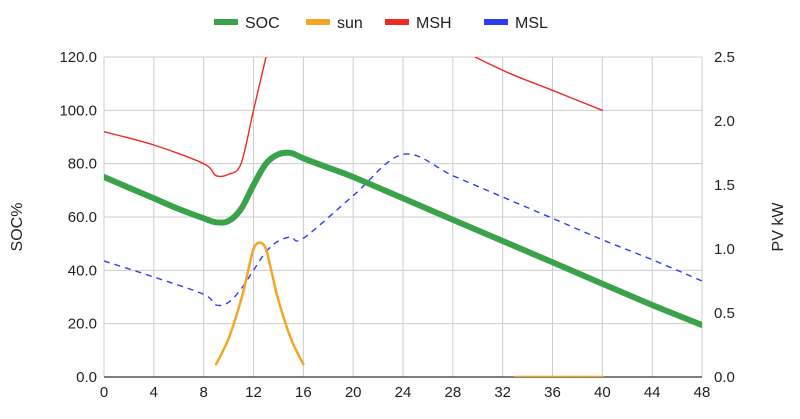  Describe the element at coordinates (154, 392) in the screenshot. I see `x-tick-label: 4` at that location.